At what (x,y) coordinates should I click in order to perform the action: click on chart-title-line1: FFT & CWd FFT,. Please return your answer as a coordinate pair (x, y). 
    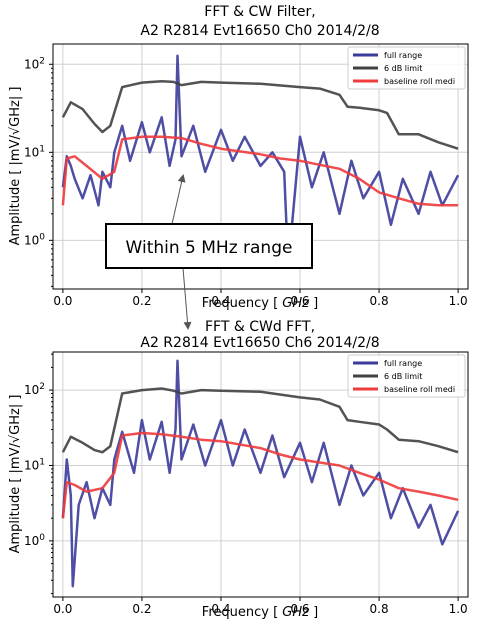
    Looking at the image, I should click on (260, 327).